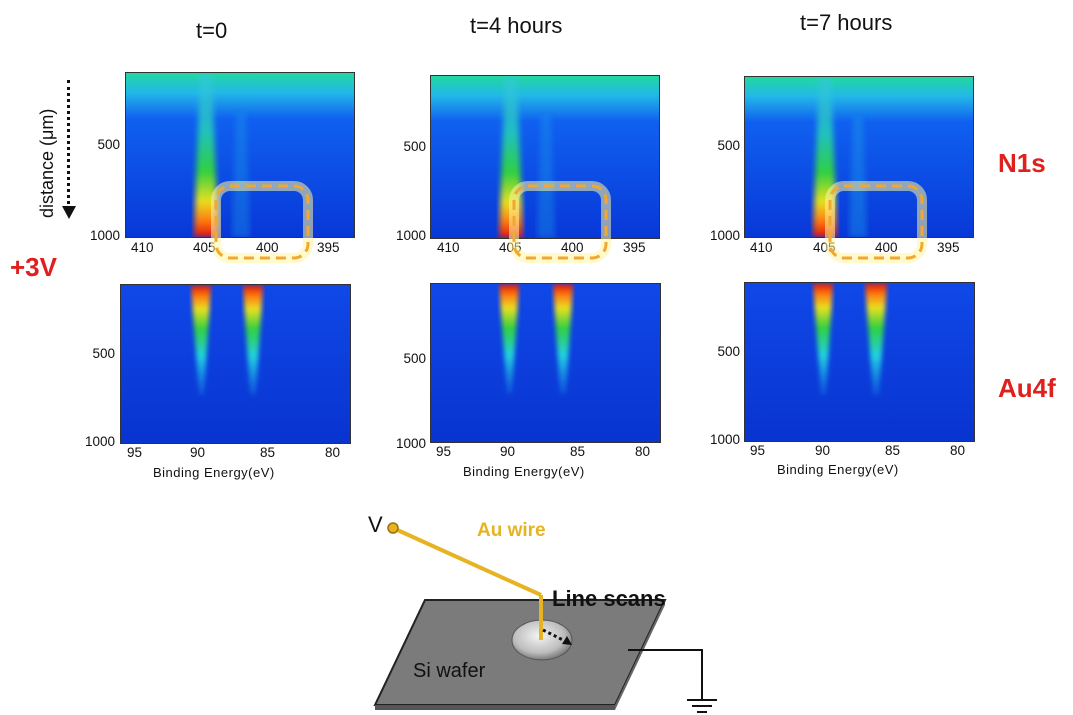 The height and width of the screenshot is (715, 1073). I want to click on column-title-t7: t=7 hours, so click(846, 22).